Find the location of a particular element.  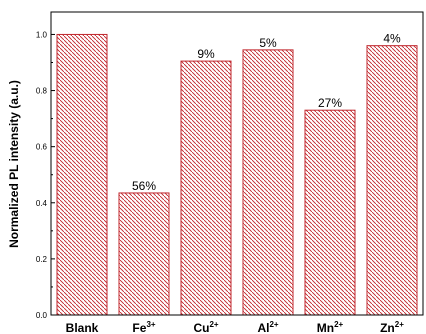

x-tick-label-2: Cu2+ is located at coordinates (205, 327).